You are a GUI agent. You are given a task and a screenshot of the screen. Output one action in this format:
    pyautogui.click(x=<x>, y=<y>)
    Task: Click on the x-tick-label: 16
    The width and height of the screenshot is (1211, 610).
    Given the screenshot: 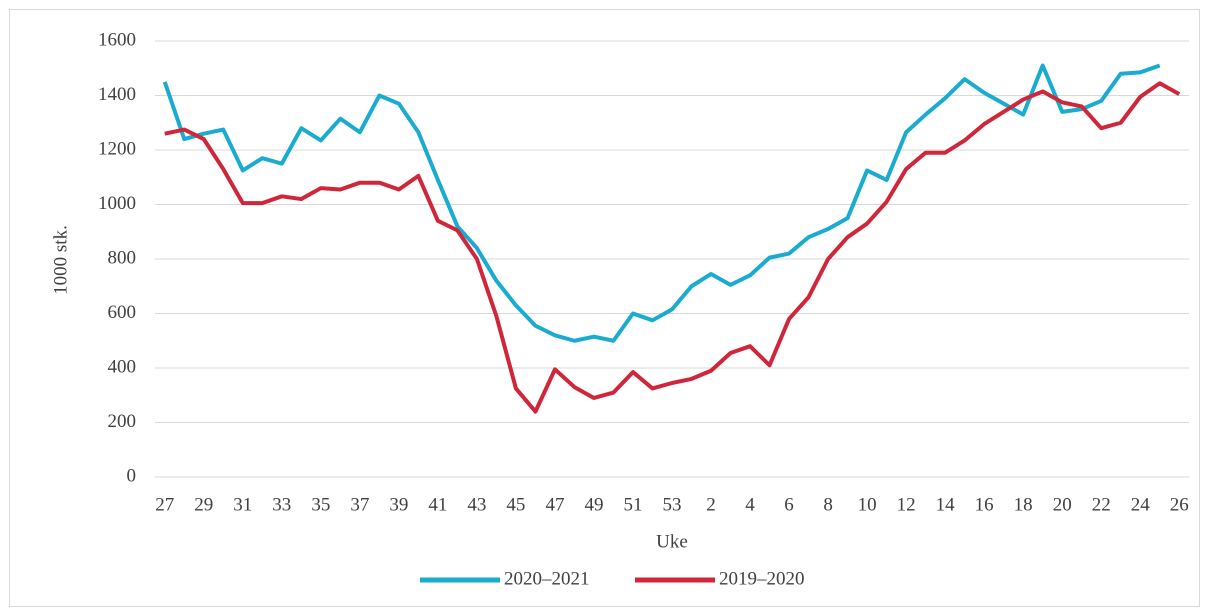 What is the action you would take?
    pyautogui.click(x=984, y=504)
    